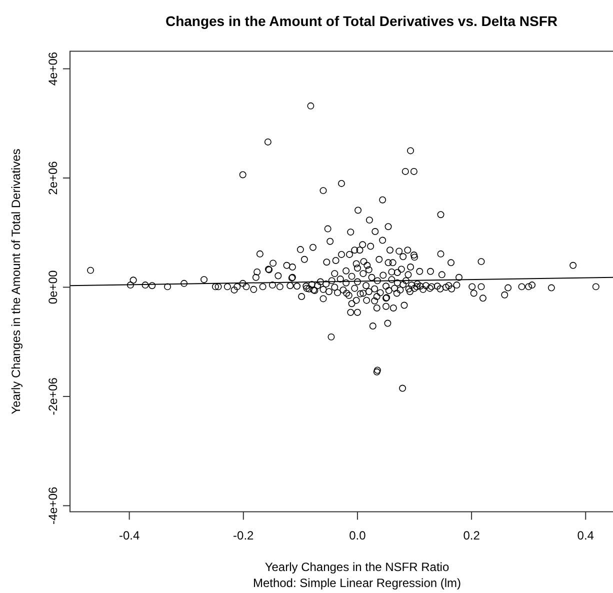 The width and height of the screenshot is (613, 593). What do you see at coordinates (361, 21) in the screenshot?
I see `chart-title: Changes in the Amount of Total Derivatives vs. Delta NSFR` at bounding box center [361, 21].